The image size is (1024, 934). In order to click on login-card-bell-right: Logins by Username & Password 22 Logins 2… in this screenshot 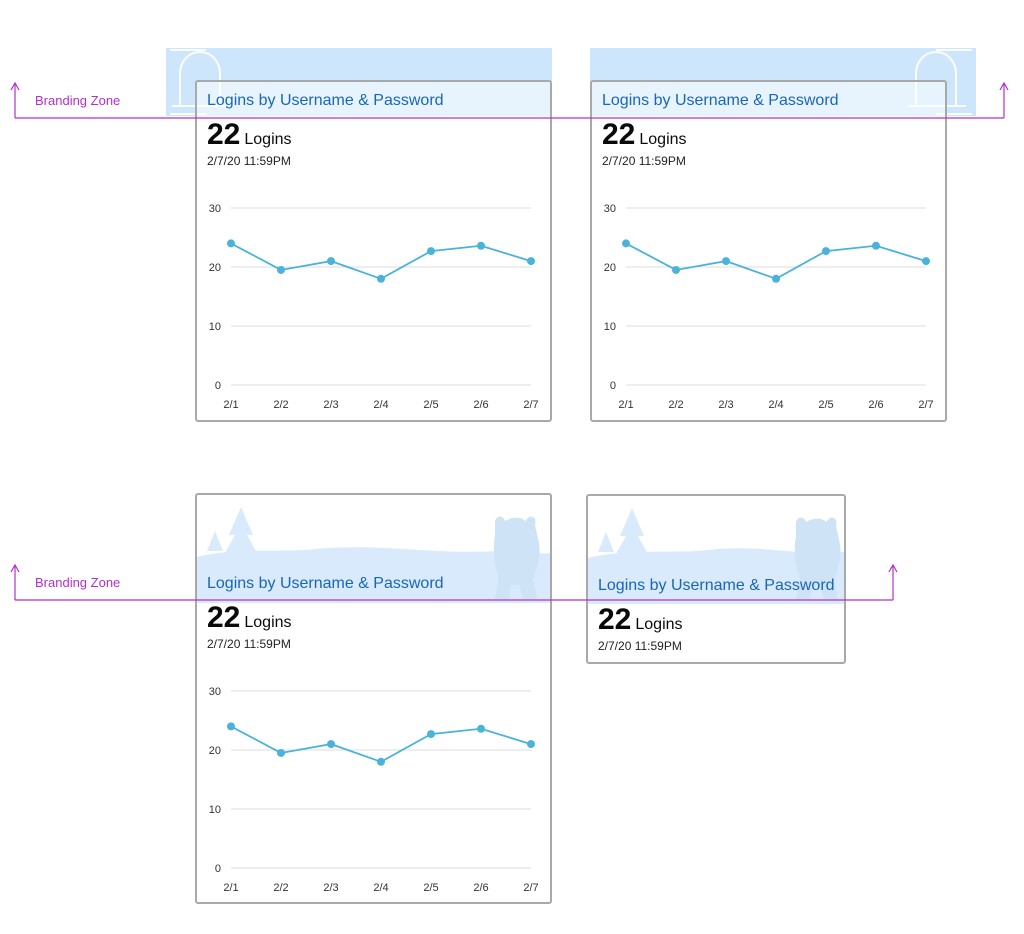, I will do `click(768, 251)`.